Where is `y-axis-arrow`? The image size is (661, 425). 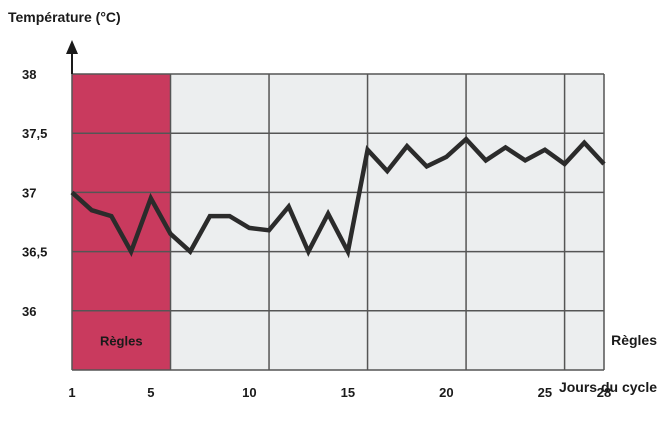 y-axis-arrow is located at coordinates (72, 47).